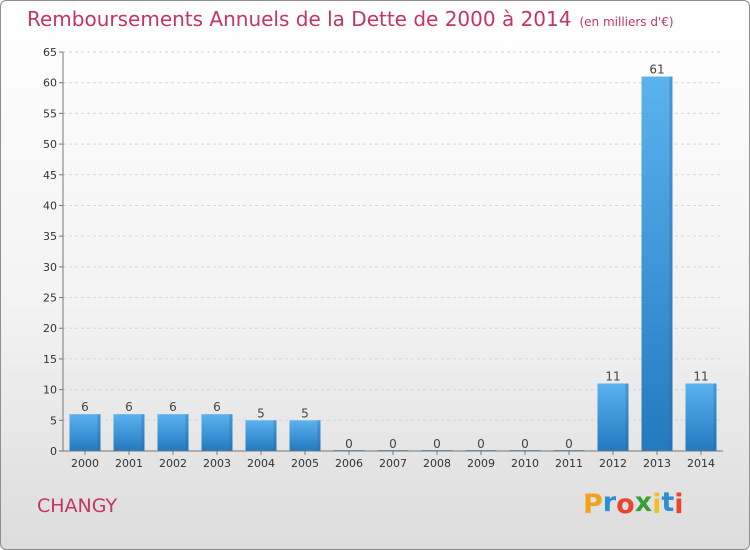 The image size is (750, 550). What do you see at coordinates (668, 502) in the screenshot?
I see `logo-letter: t` at bounding box center [668, 502].